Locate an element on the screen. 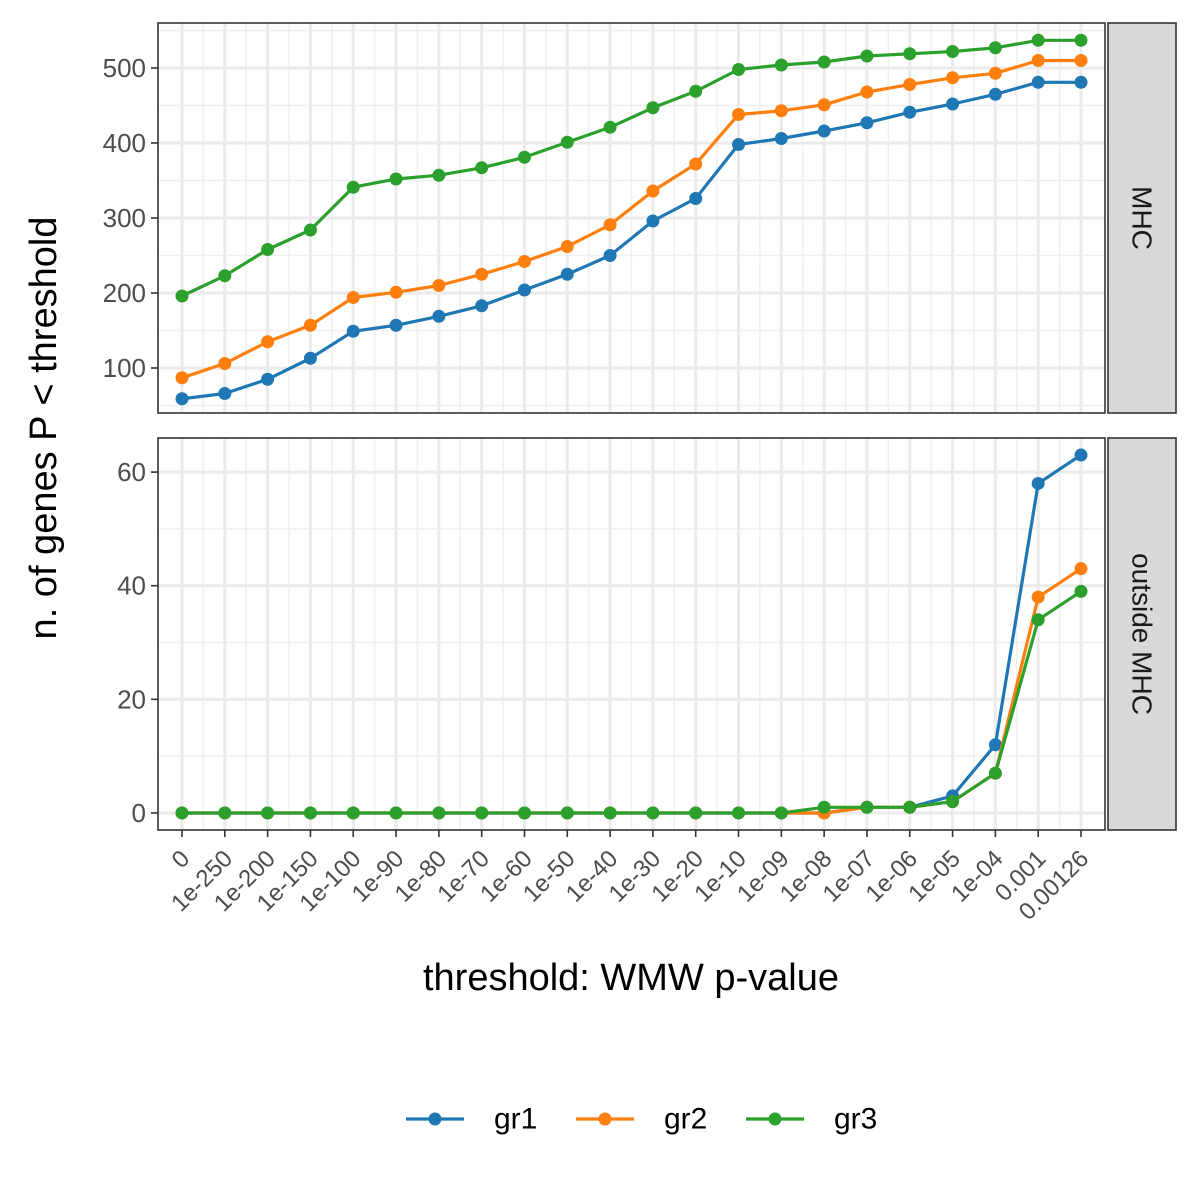 The height and width of the screenshot is (1200, 1200). legend-label: gr1 is located at coordinates (515, 1119).